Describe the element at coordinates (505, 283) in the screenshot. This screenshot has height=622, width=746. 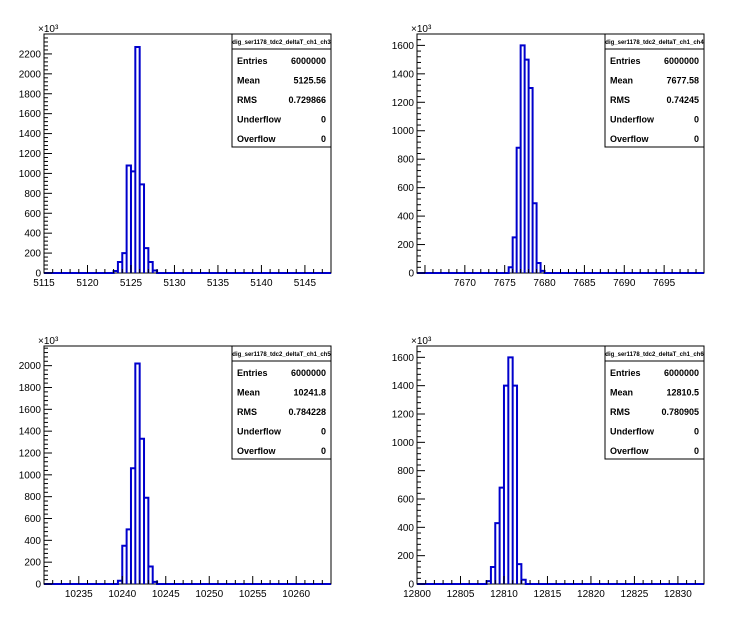
I see `x-tick-label: 7675` at that location.